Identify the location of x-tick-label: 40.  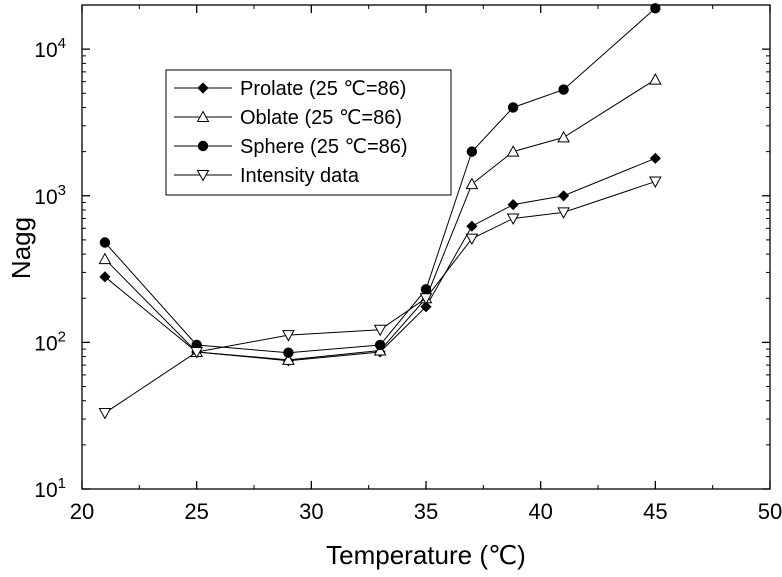
(540, 511).